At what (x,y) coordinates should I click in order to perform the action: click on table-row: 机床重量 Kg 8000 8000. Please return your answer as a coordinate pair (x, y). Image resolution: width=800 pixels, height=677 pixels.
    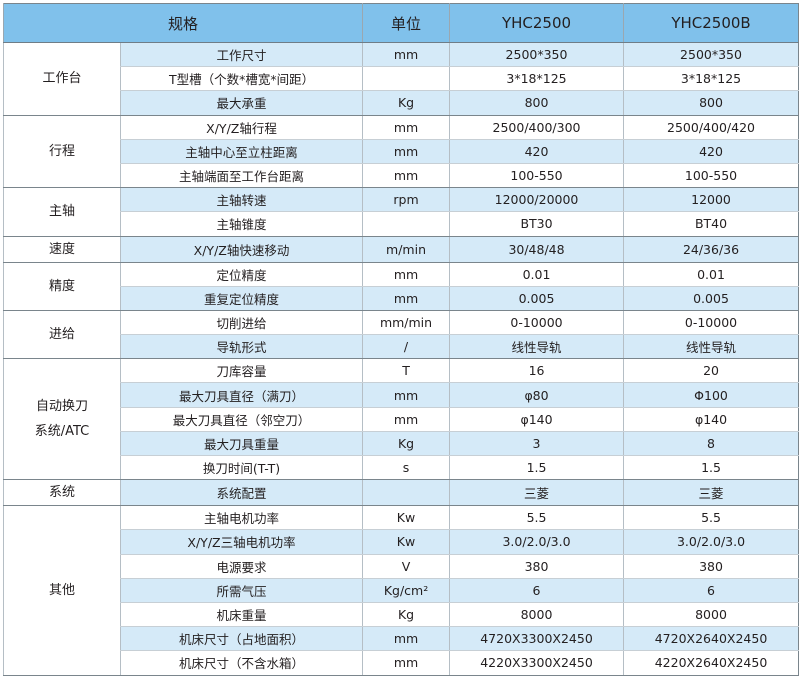
    Looking at the image, I should click on (401, 615).